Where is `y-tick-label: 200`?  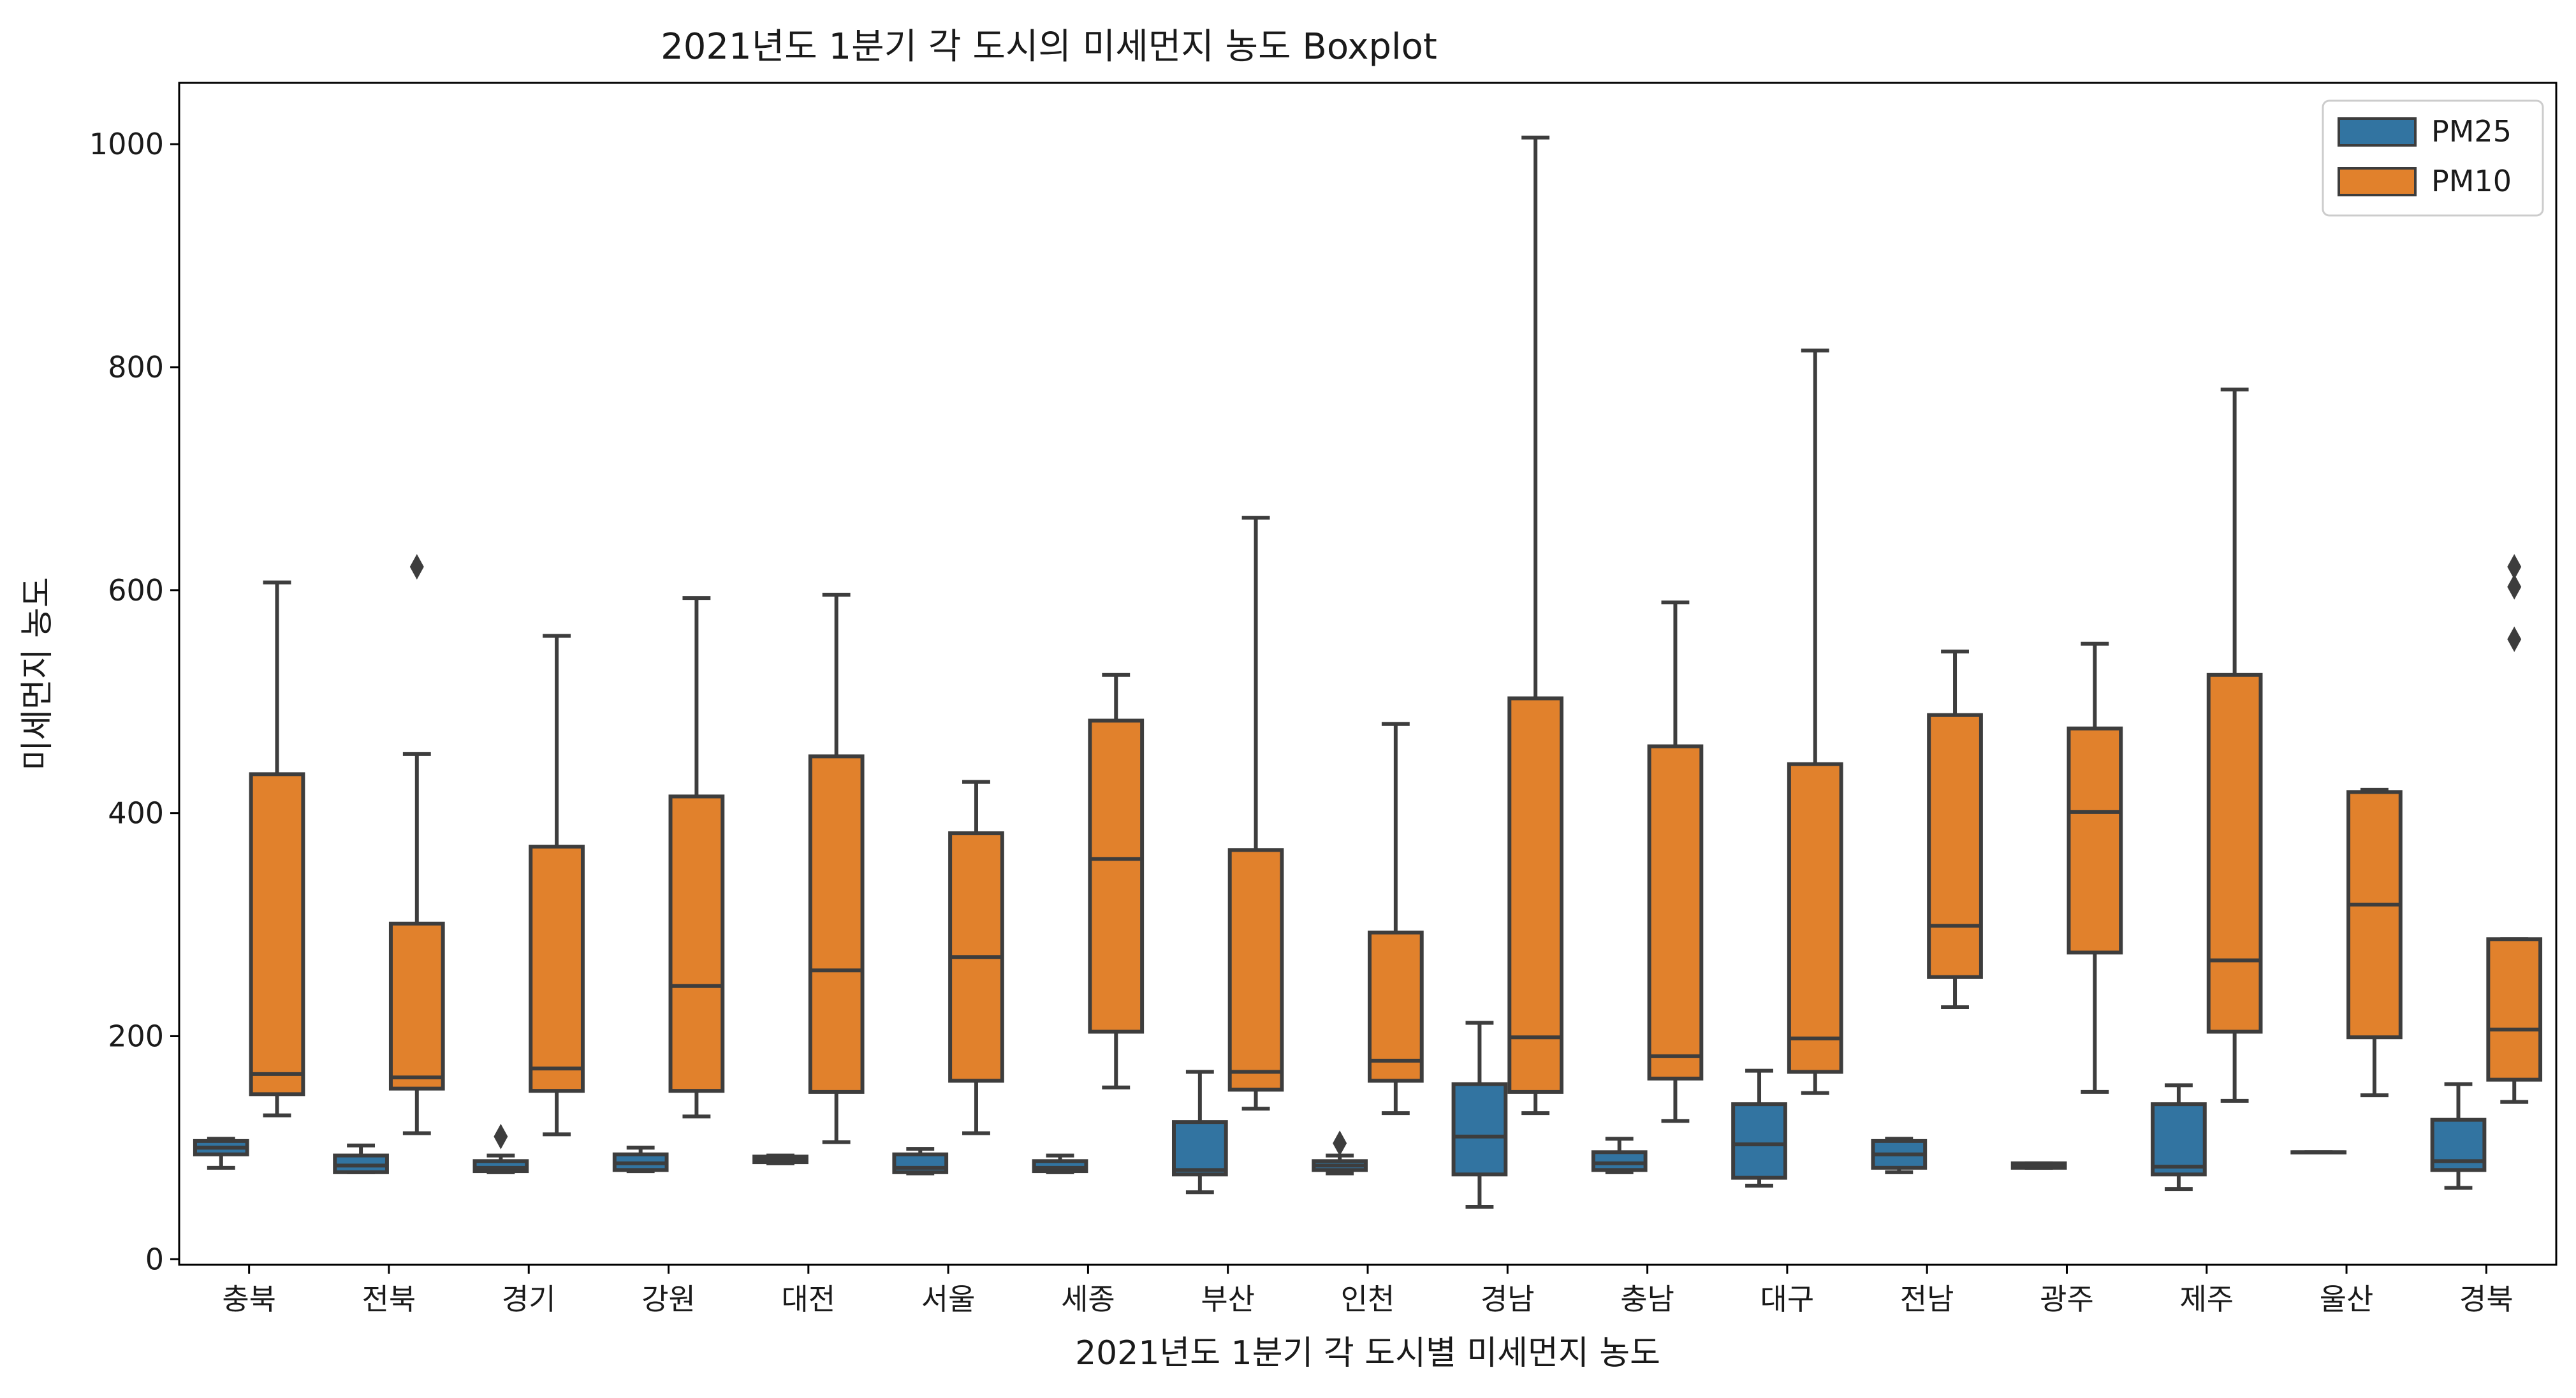 y-tick-label: 200 is located at coordinates (136, 1036).